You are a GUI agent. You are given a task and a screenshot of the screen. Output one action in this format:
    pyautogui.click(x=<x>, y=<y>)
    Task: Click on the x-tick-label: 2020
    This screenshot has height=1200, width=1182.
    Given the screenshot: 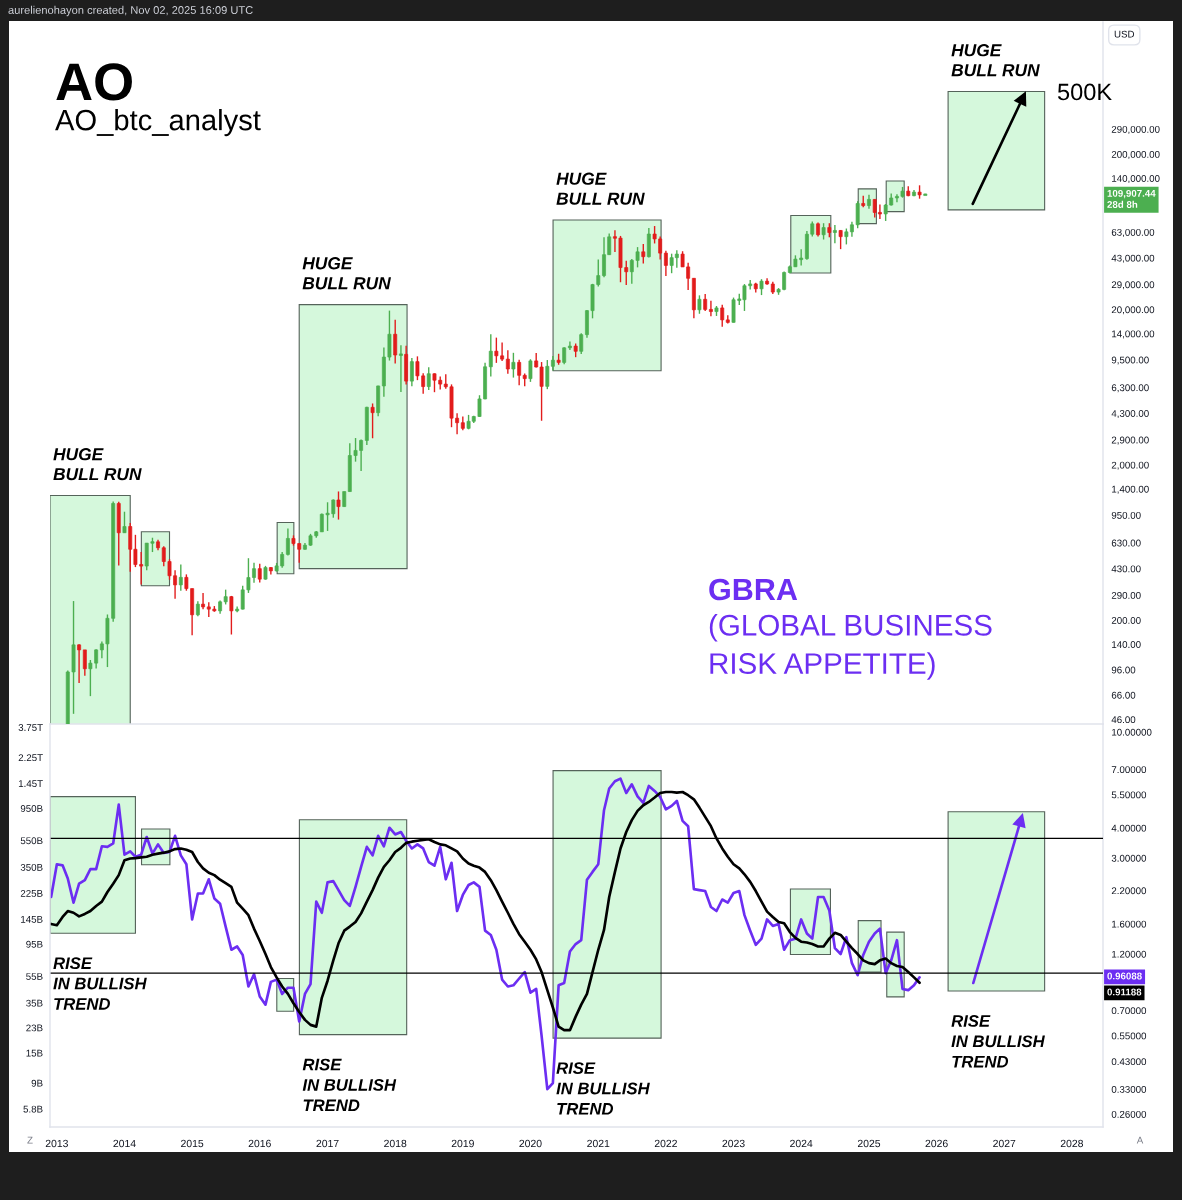 What is the action you would take?
    pyautogui.click(x=530, y=1143)
    